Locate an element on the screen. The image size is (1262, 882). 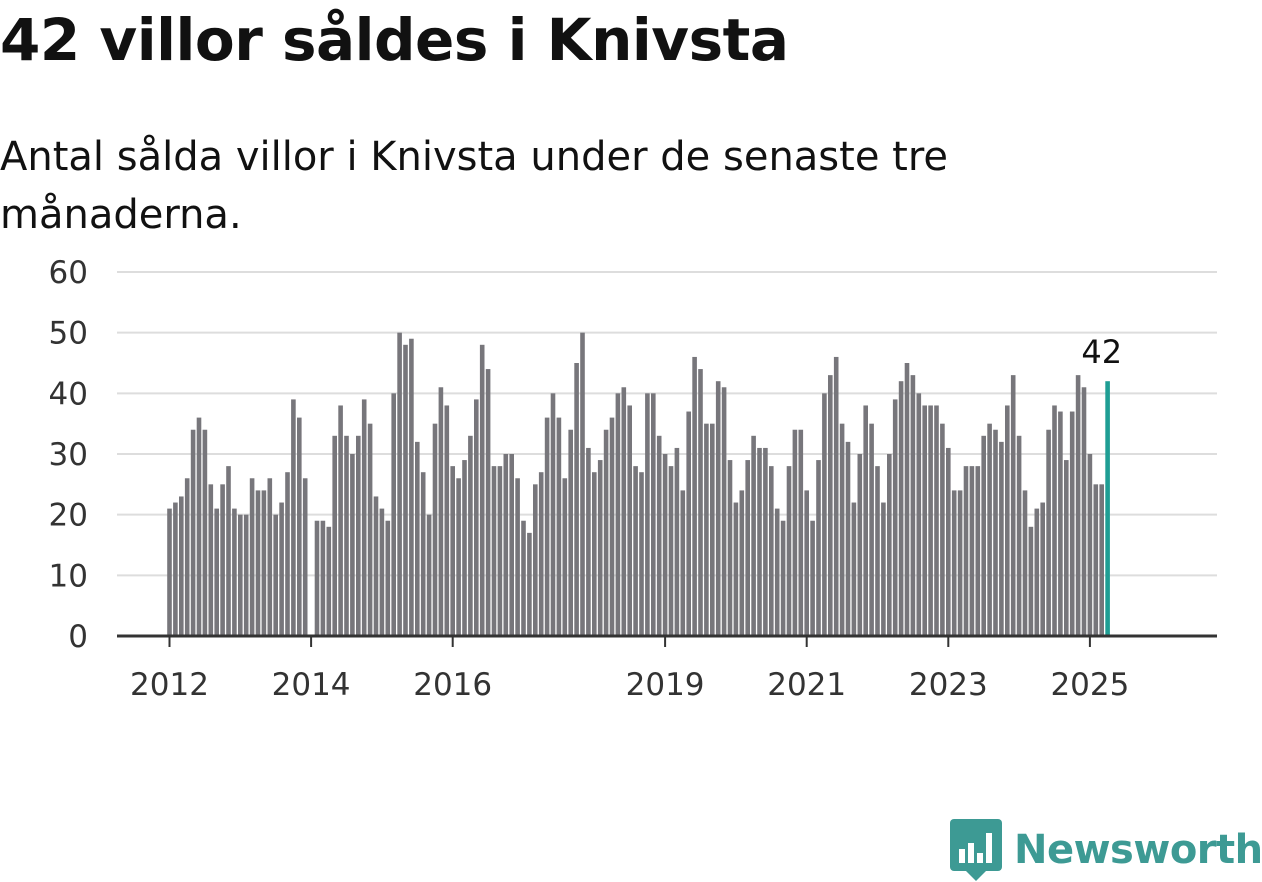
x-tick-label-2012: 2012 is located at coordinates (169, 685).